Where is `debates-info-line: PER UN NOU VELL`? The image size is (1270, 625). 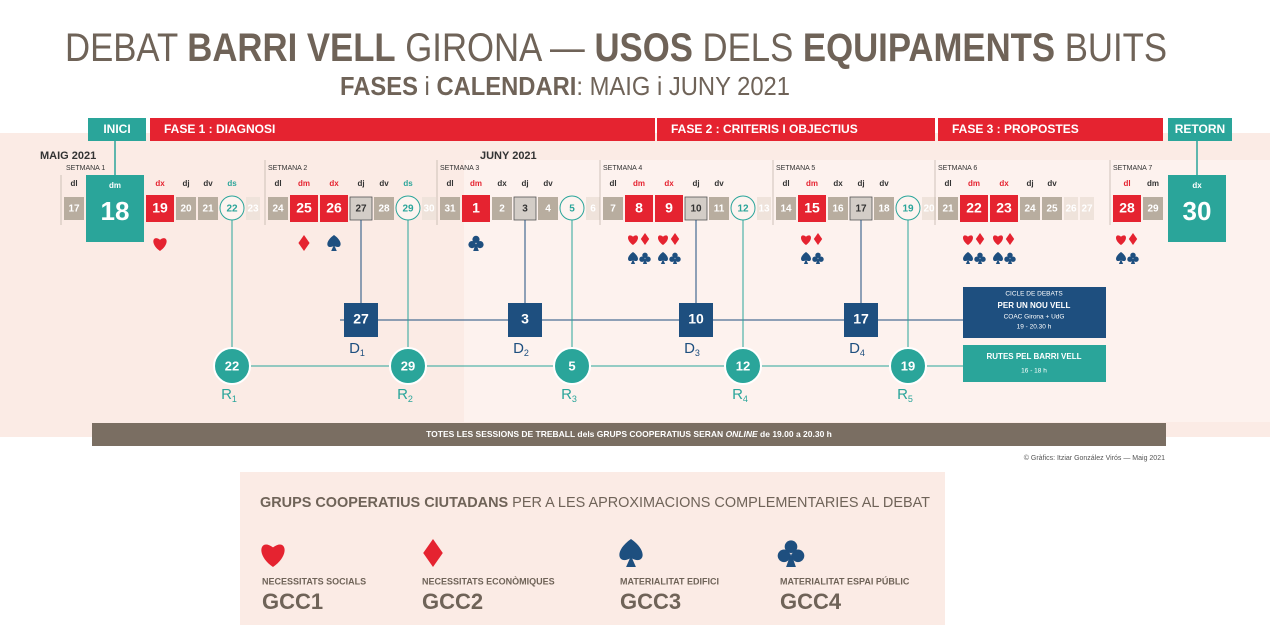
debates-info-line: PER UN NOU VELL is located at coordinates (1034, 305).